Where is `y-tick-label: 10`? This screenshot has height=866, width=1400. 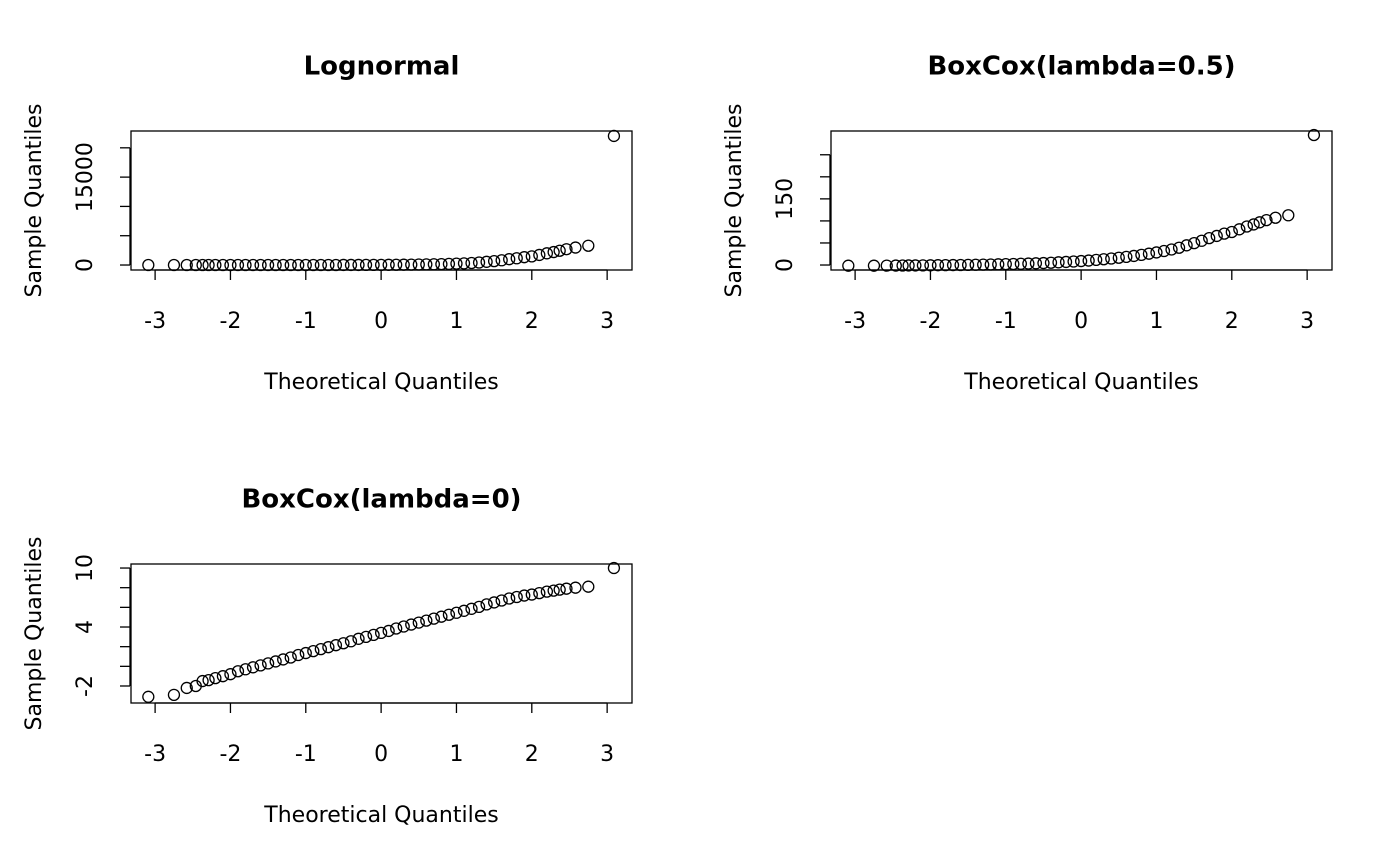
y-tick-label: 10 is located at coordinates (85, 568).